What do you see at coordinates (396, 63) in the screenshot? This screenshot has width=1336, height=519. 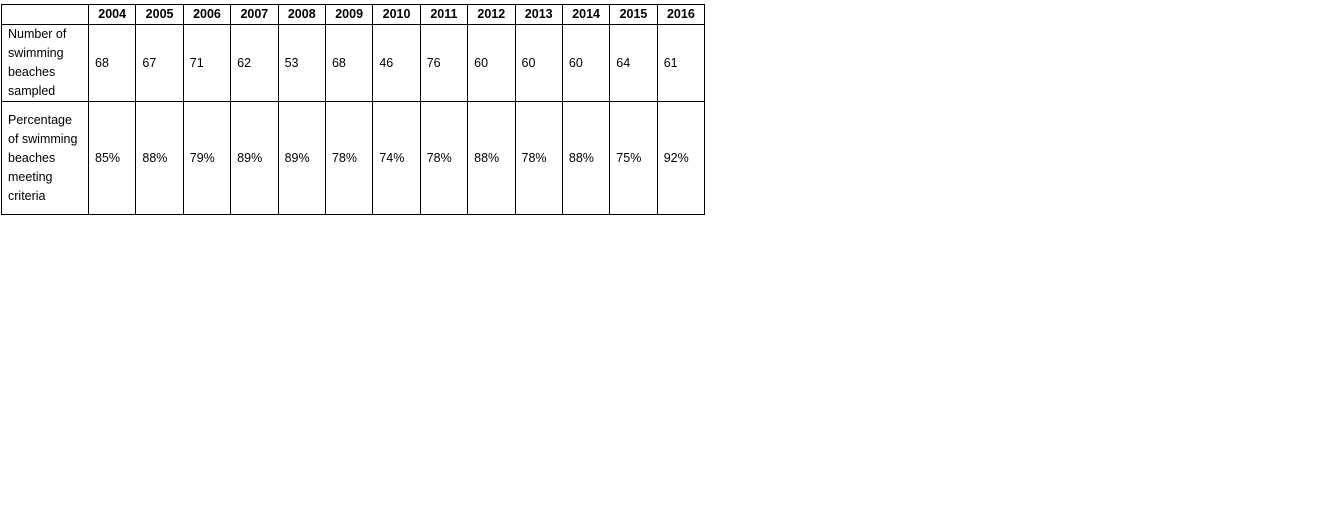 I see `table-cell: 46` at bounding box center [396, 63].